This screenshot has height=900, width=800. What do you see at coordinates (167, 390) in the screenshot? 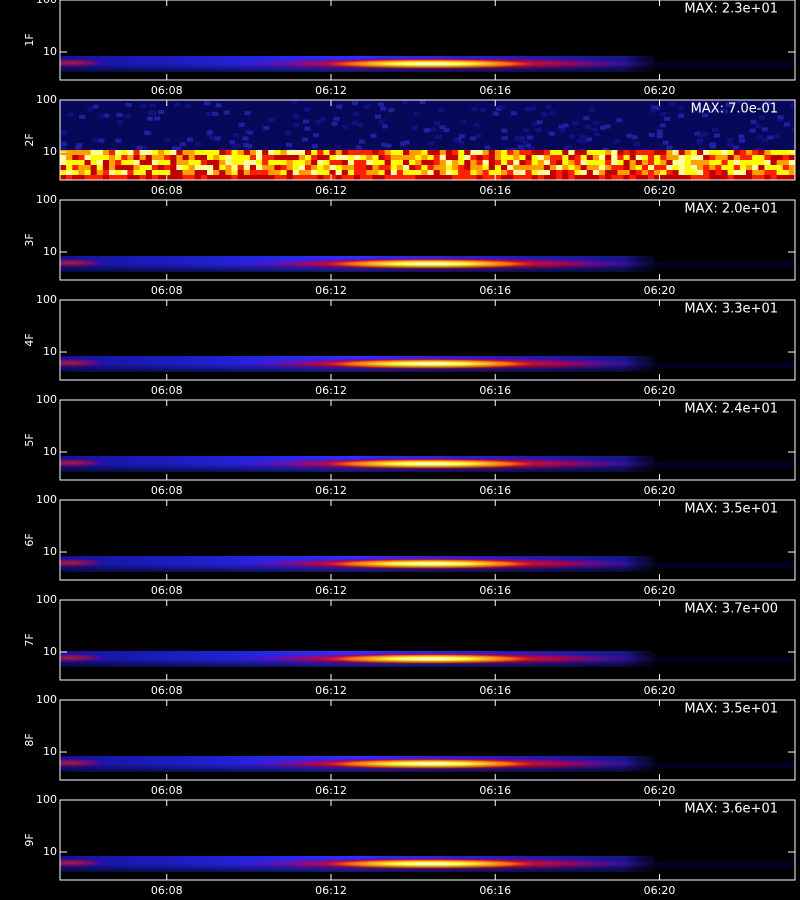
I see `x-tick-label: 06:08` at bounding box center [167, 390].